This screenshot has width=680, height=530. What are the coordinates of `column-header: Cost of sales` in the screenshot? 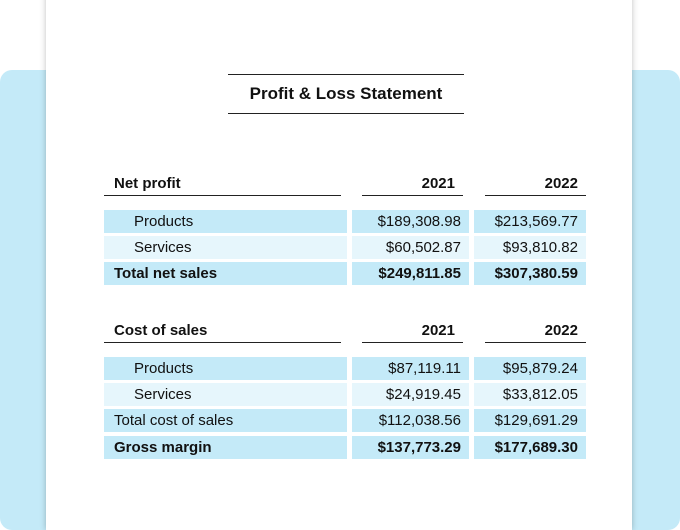 It's located at (222, 331).